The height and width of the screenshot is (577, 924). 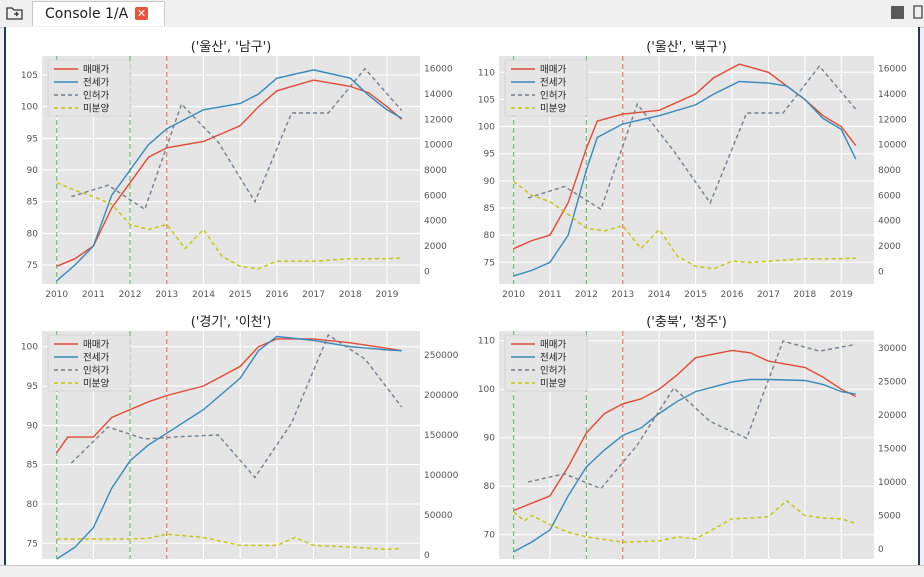 I want to click on x-tick-label: 2019, so click(x=841, y=295).